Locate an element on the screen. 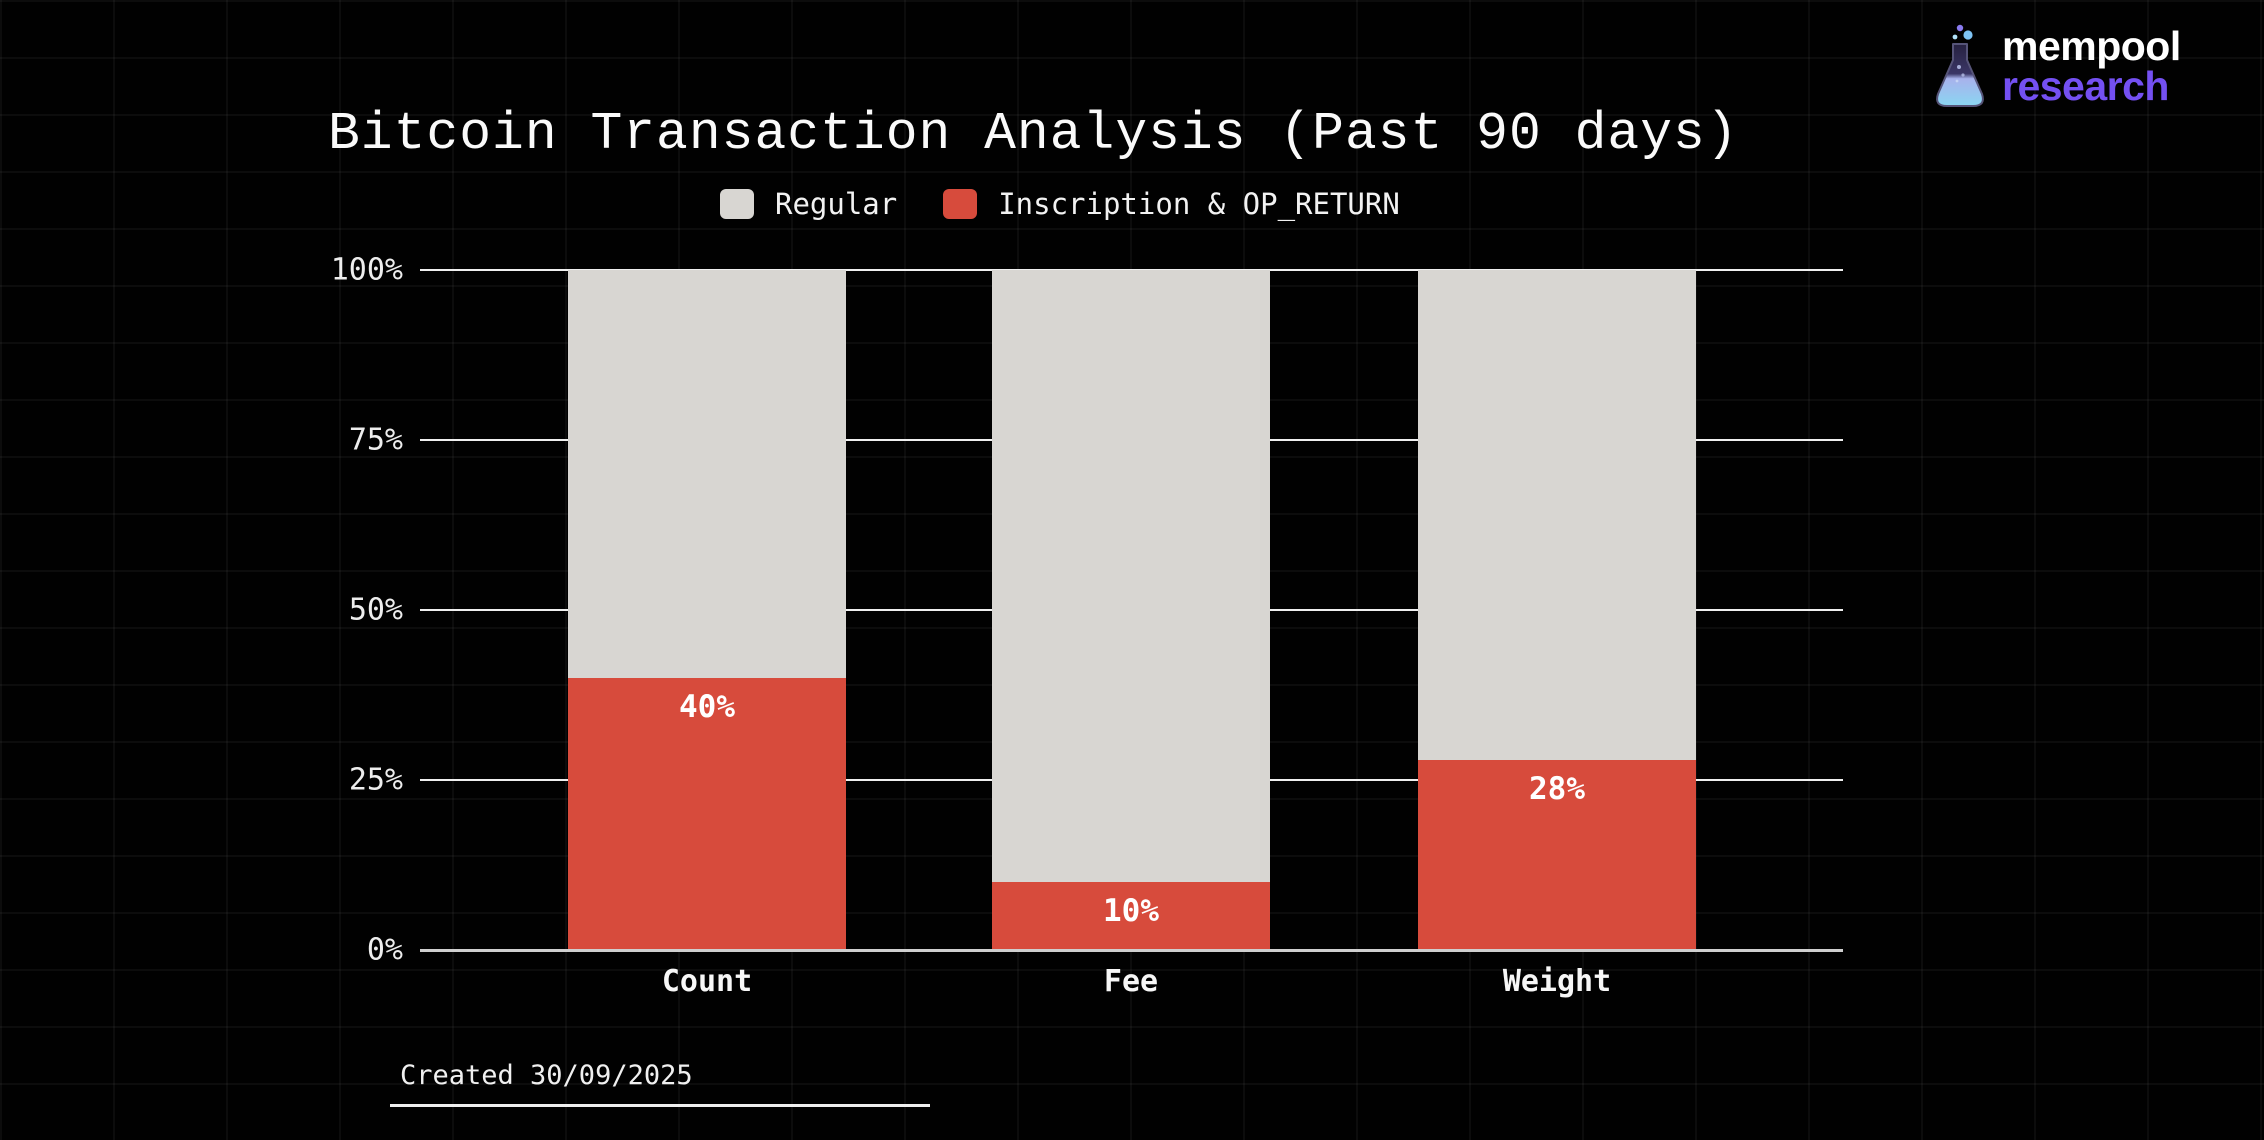 This screenshot has width=2264, height=1140. y-tick-25: 25% is located at coordinates (375, 780).